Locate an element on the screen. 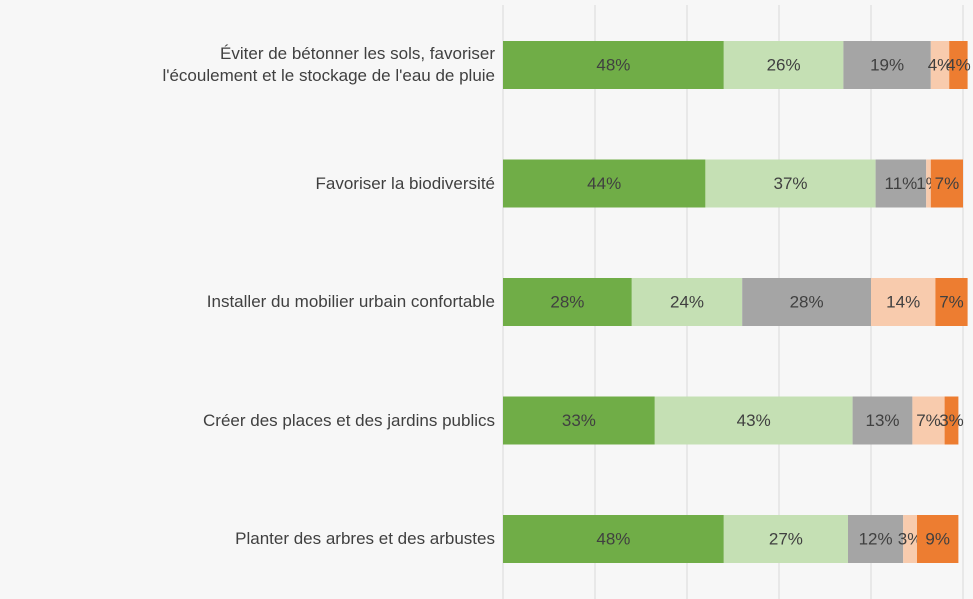  value-label: 44% is located at coordinates (604, 183).